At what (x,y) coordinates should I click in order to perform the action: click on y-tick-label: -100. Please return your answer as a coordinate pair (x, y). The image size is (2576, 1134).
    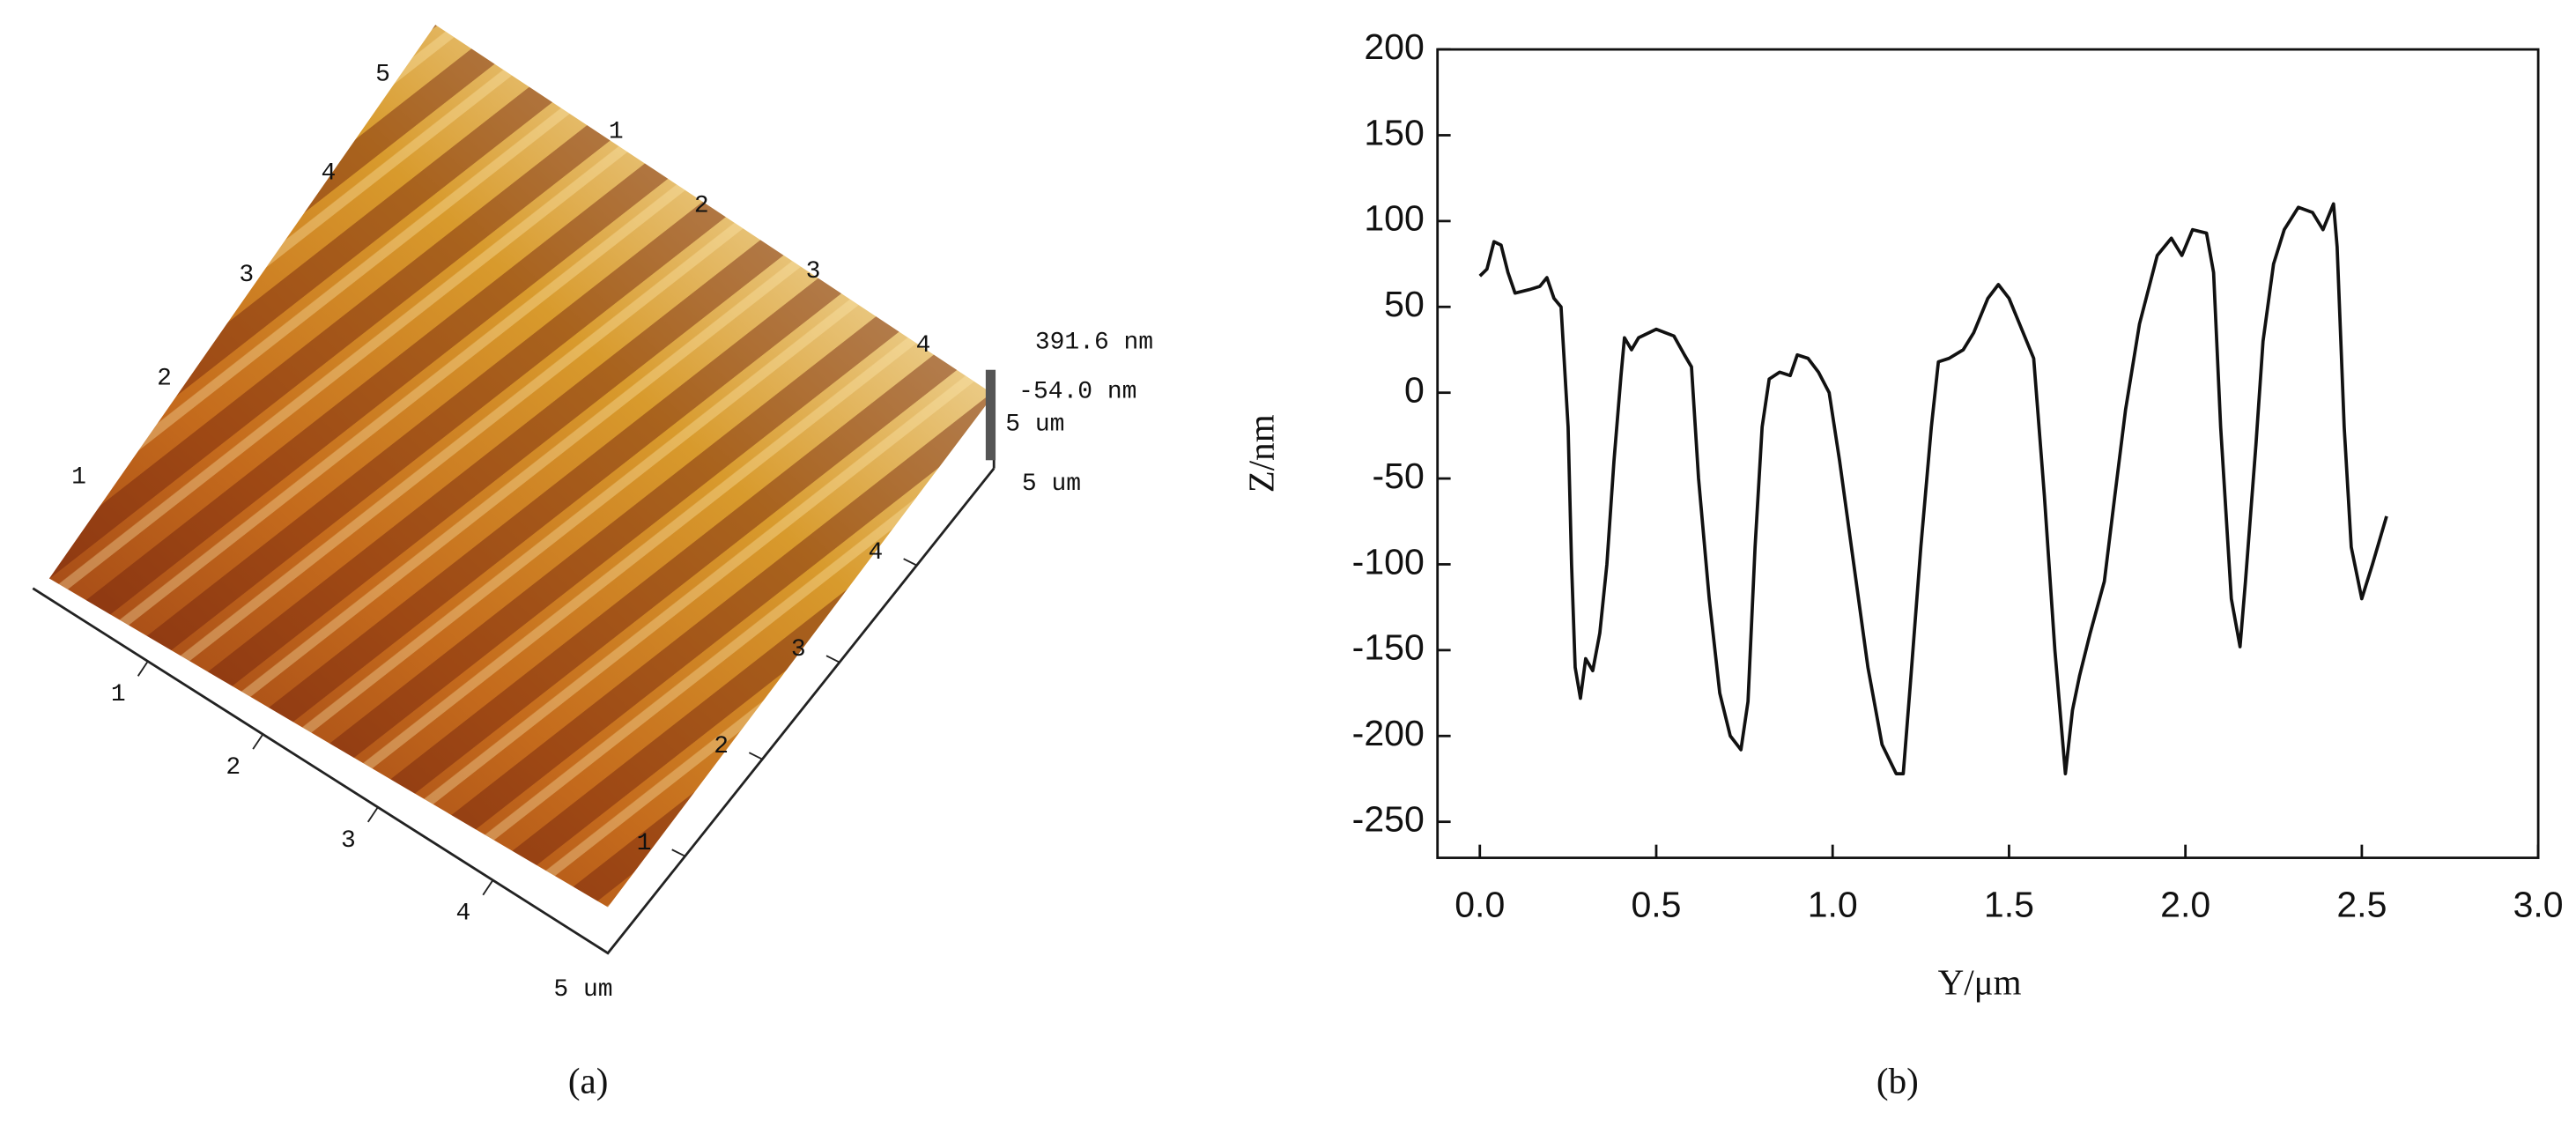
    Looking at the image, I should click on (1389, 561).